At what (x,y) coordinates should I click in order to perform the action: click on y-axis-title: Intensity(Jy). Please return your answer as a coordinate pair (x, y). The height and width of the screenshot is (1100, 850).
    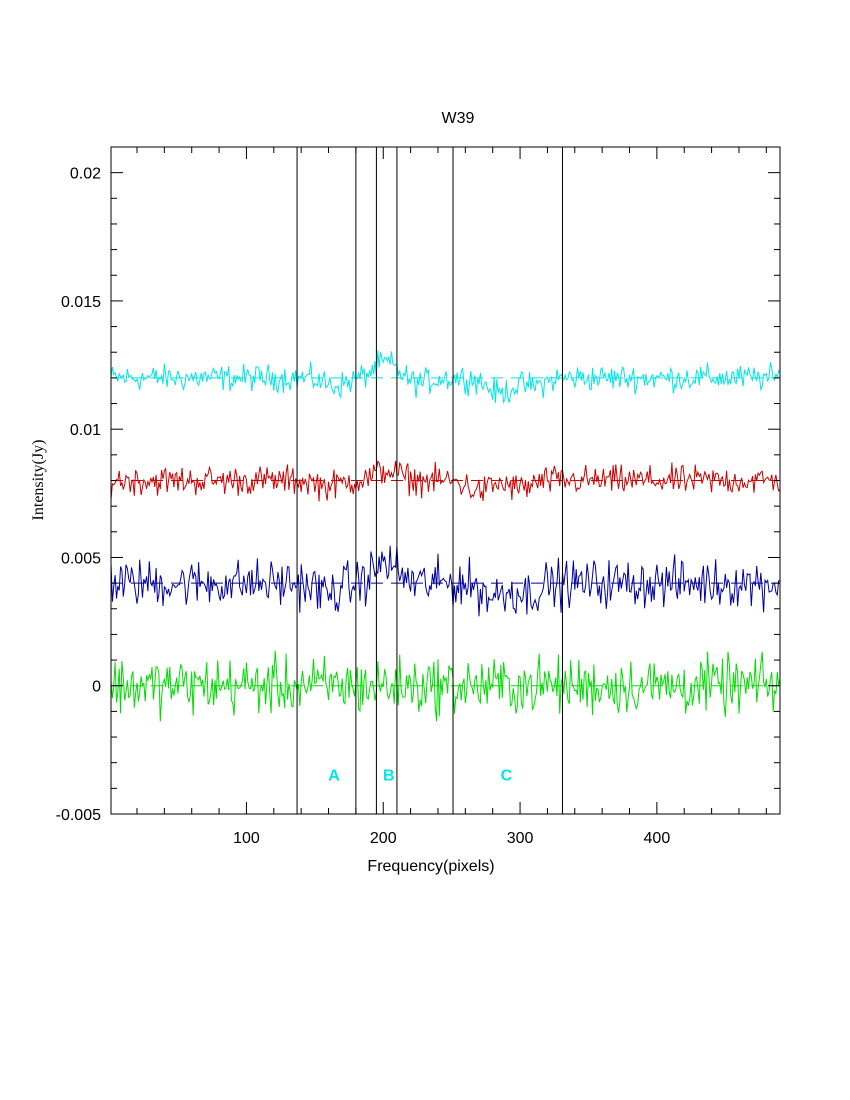
    Looking at the image, I should click on (38, 480).